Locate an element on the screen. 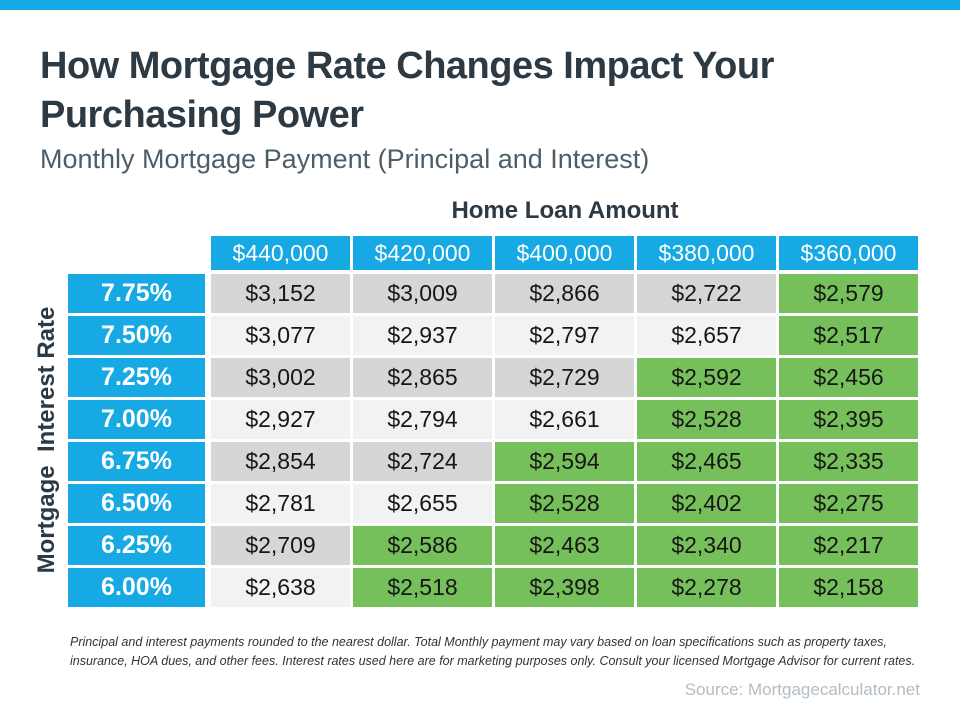 Image resolution: width=960 pixels, height=720 pixels. loan-amount-header: $420,000 is located at coordinates (422, 253).